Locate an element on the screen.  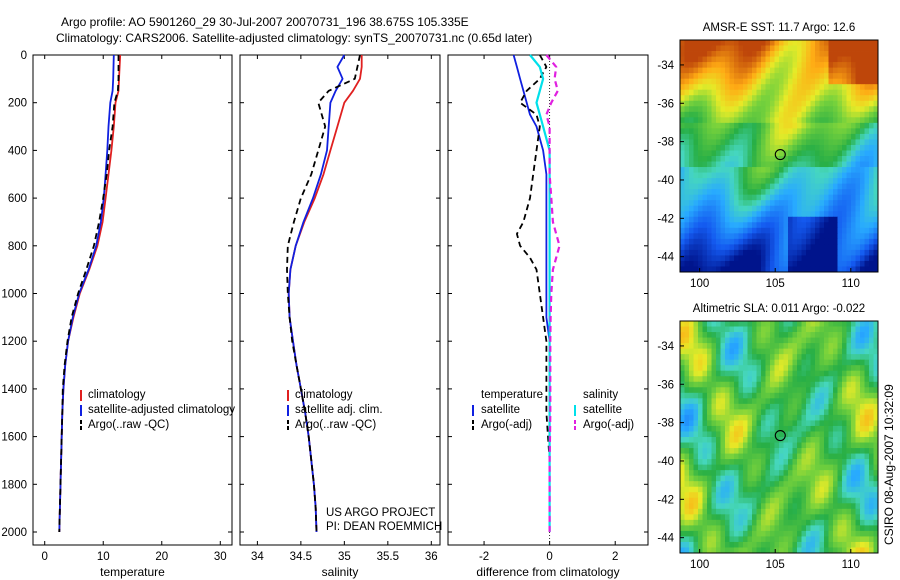
sla-title: Altimetric SLA: 0.011 Argo: -0.022 is located at coordinates (779, 309).